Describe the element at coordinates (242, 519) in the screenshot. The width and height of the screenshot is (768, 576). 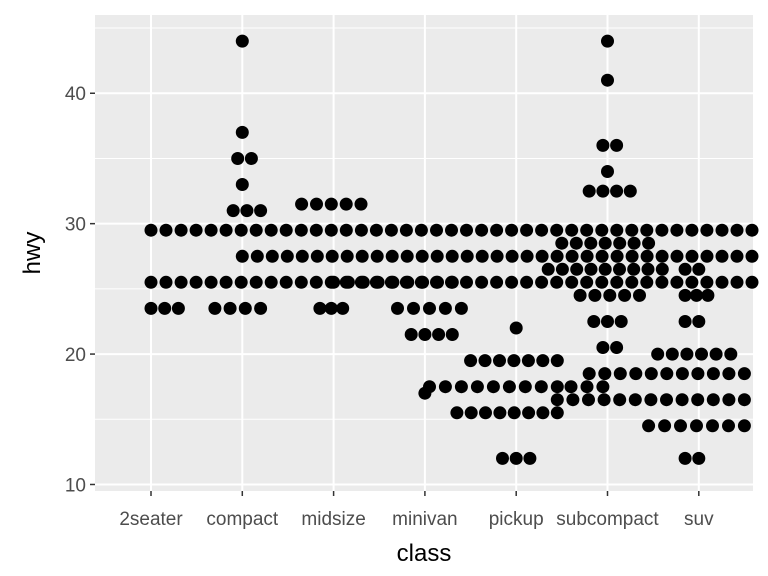
I see `x-tick-label: compact` at that location.